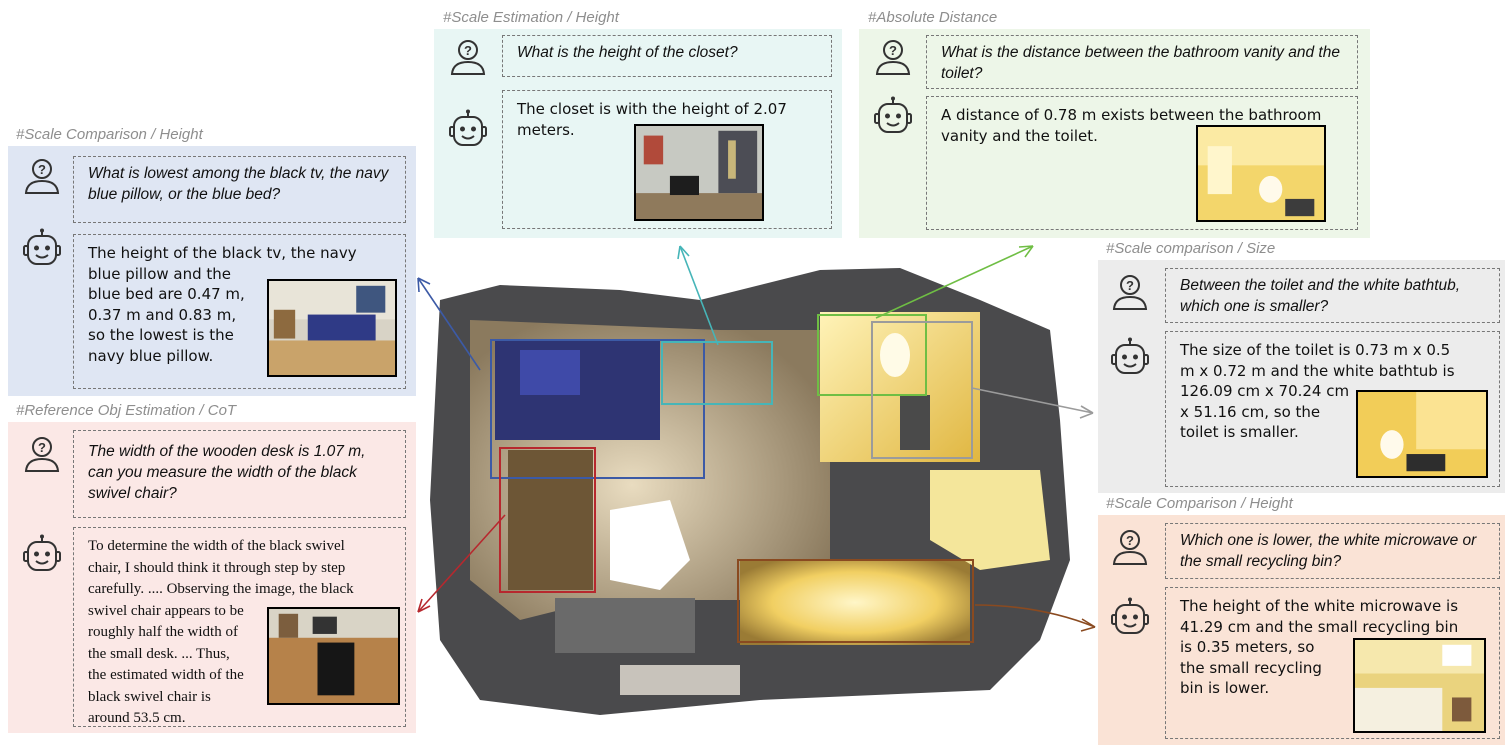  Describe the element at coordinates (1035, 618) in the screenshot. I see `arrow-brown` at that location.